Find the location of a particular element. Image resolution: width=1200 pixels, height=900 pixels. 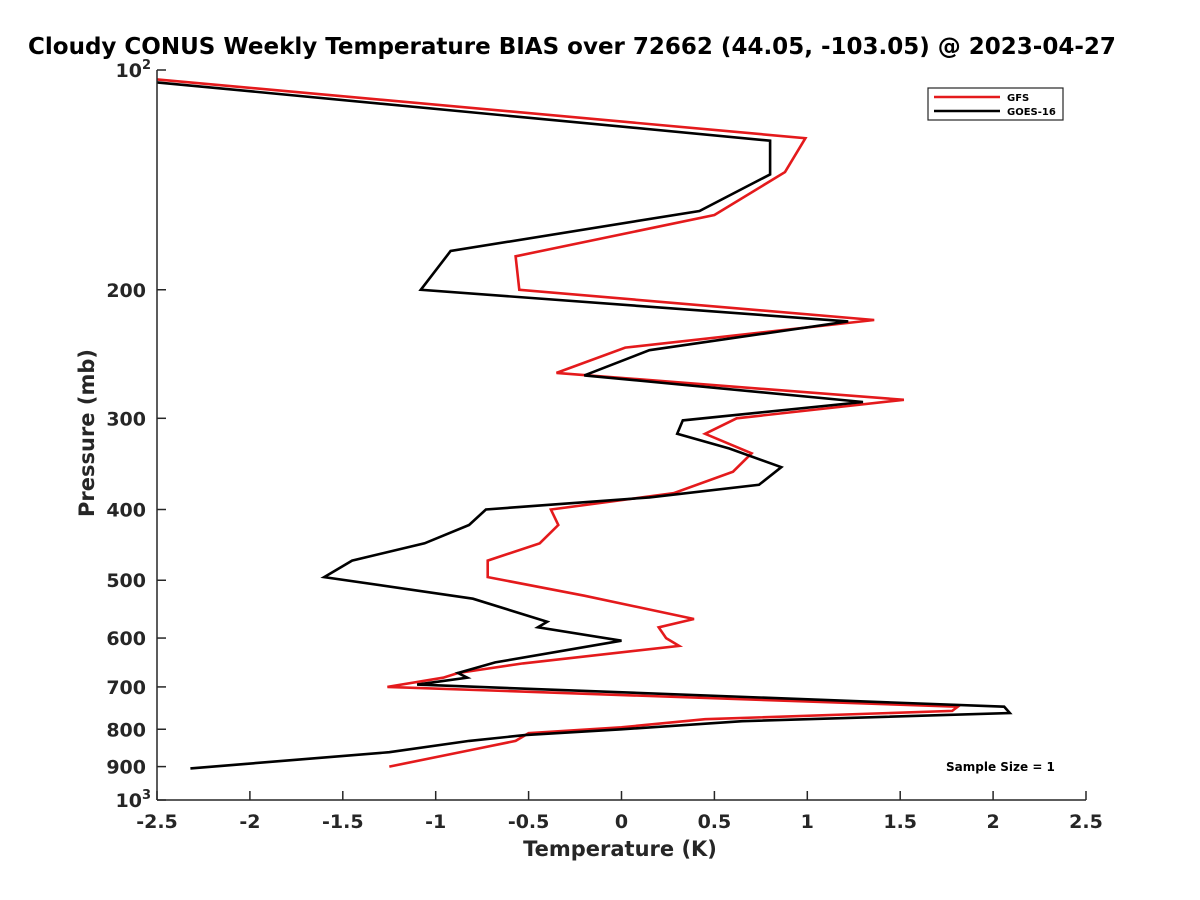

x-axis-ticks: -2.5 -2 -1.5 -1 -0.5 0 0.5 1 1.5 2 2.5 is located at coordinates (619, 812).